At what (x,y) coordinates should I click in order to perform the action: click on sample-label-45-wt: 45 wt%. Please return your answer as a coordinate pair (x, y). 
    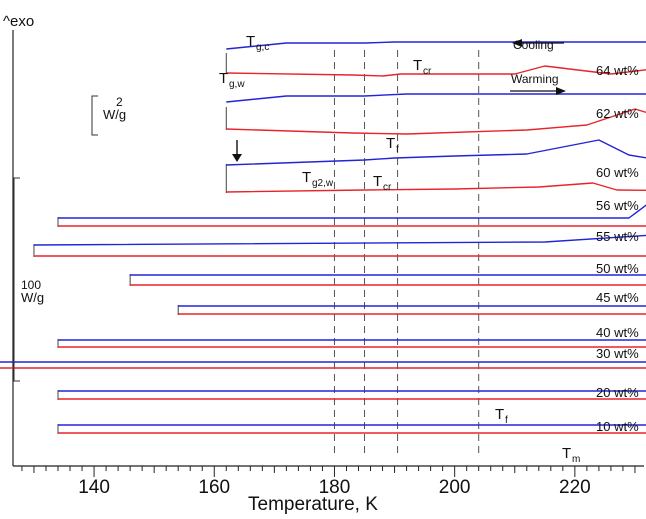
    Looking at the image, I should click on (617, 297).